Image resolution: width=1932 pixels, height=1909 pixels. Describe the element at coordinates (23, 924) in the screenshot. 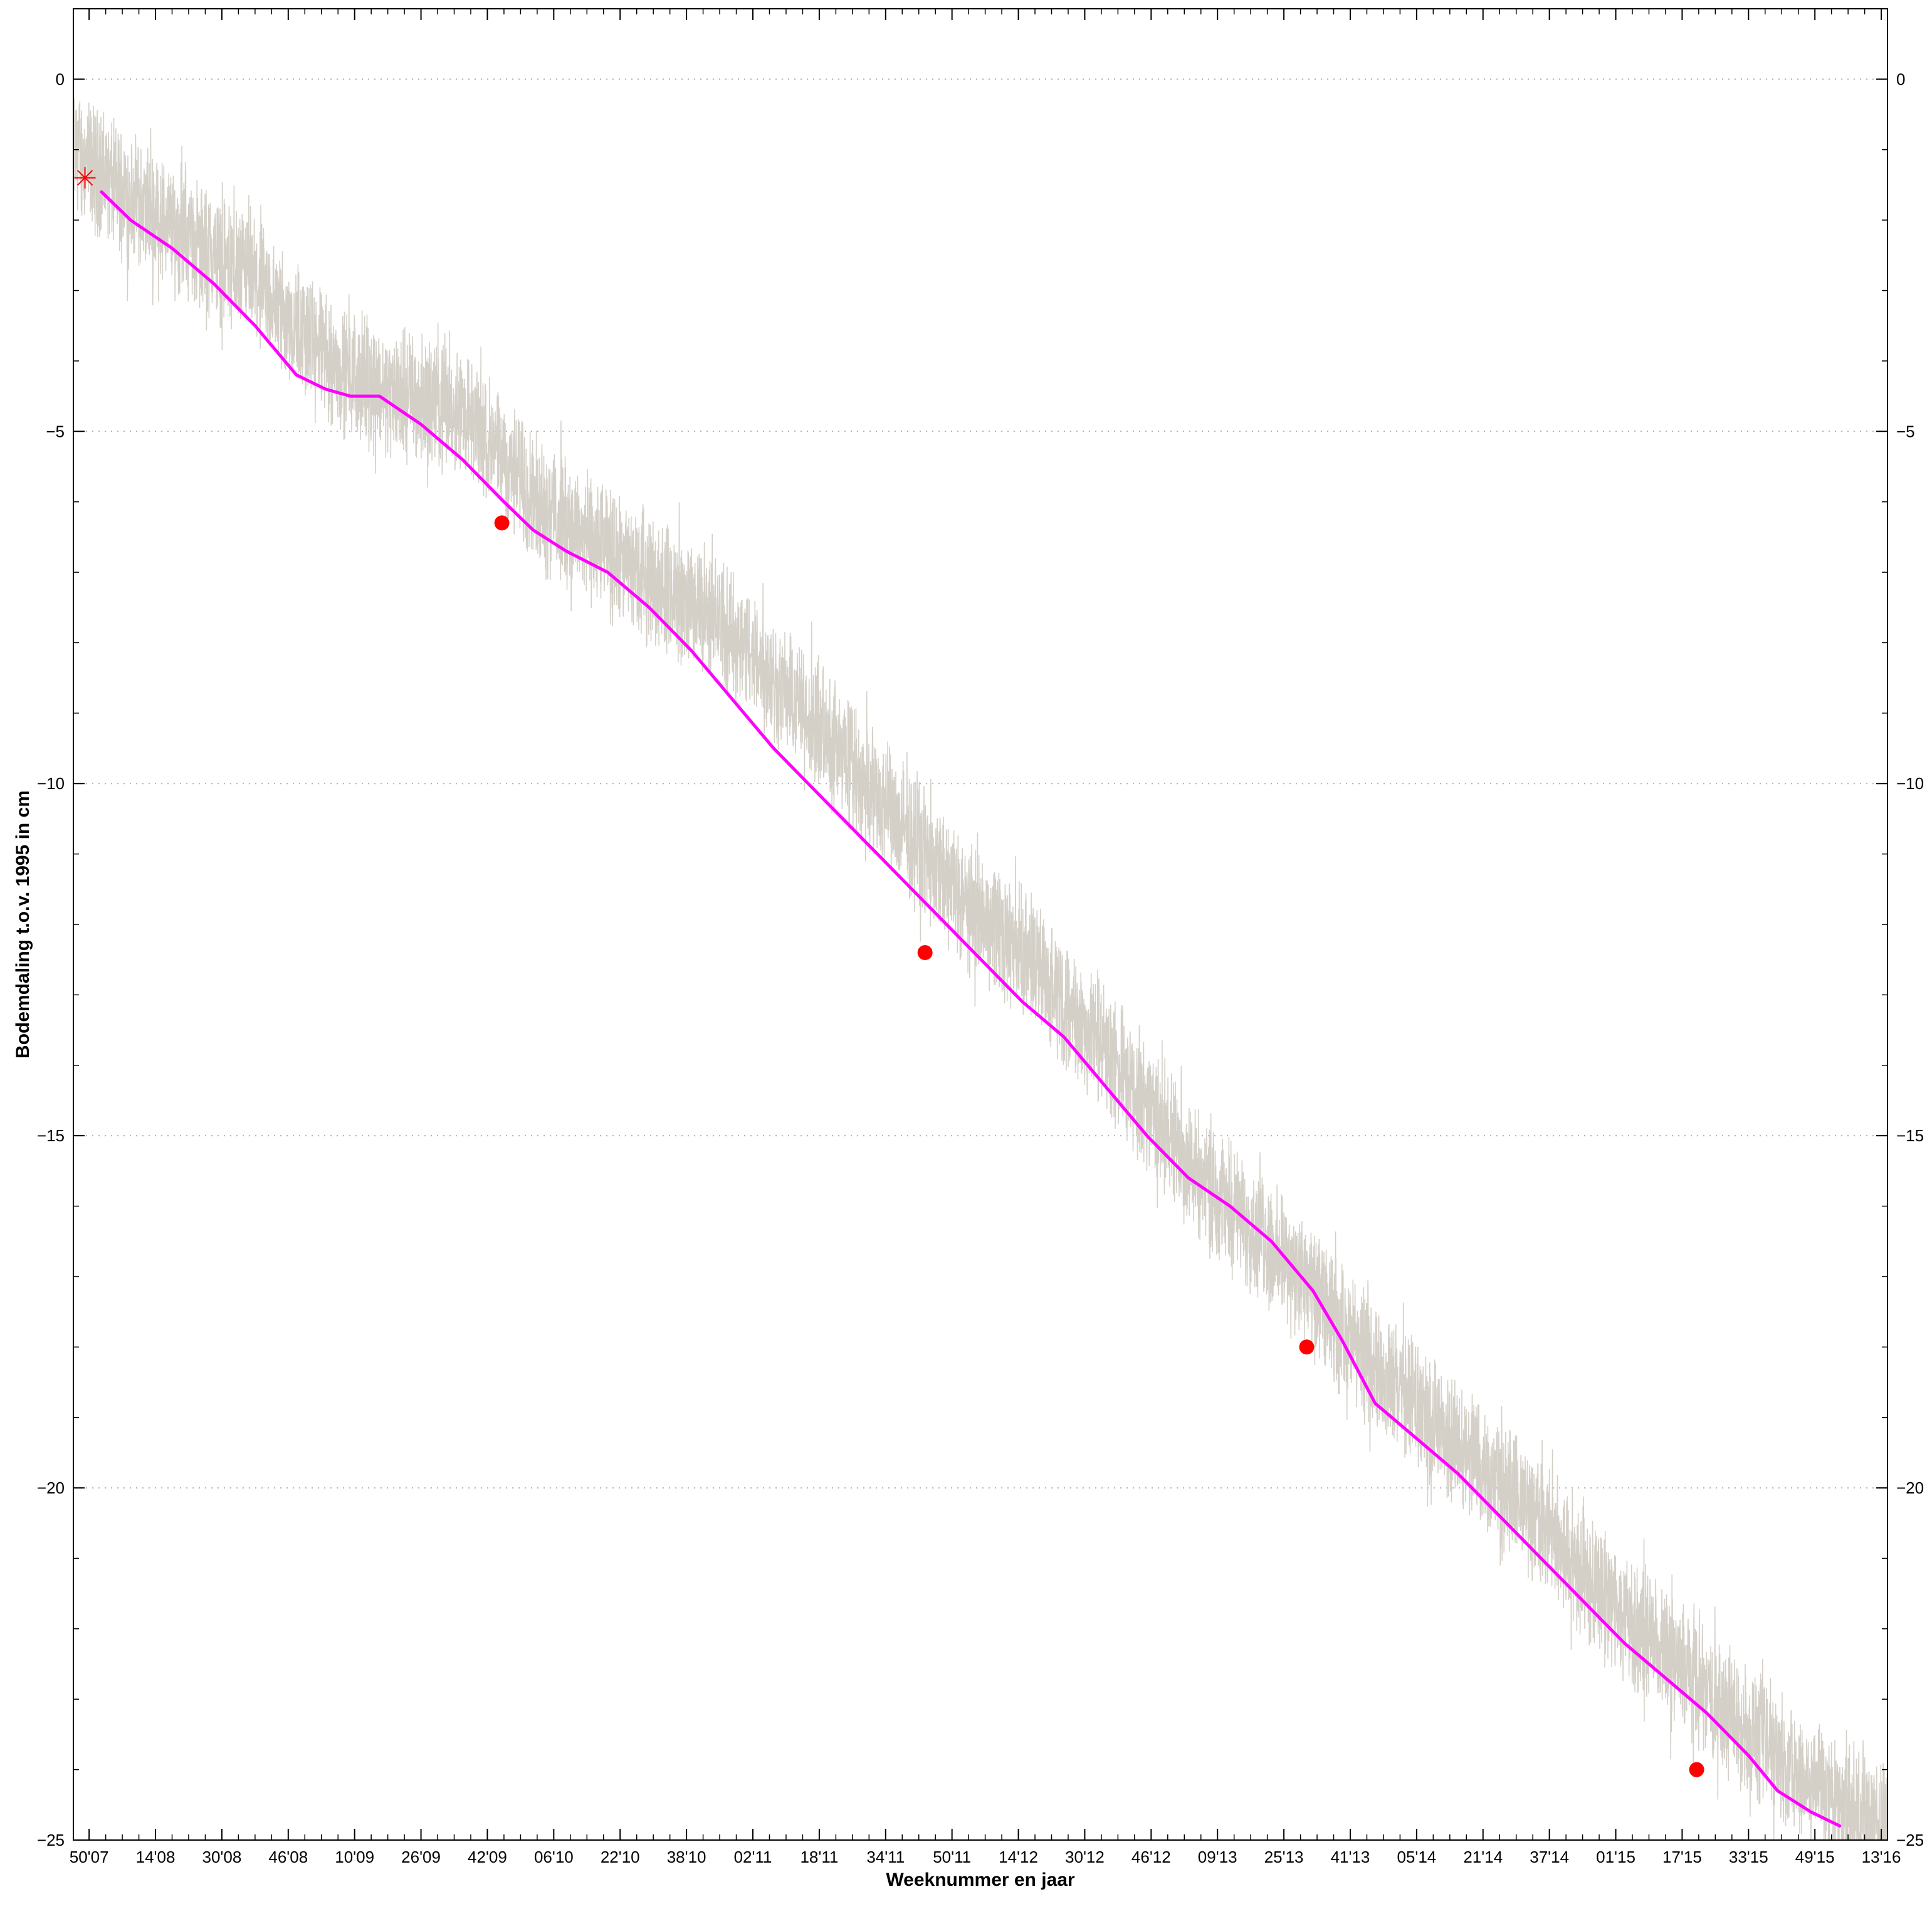

I see `y-axis-title: Bodemdaling t.o.v. 1995 in cm` at that location.